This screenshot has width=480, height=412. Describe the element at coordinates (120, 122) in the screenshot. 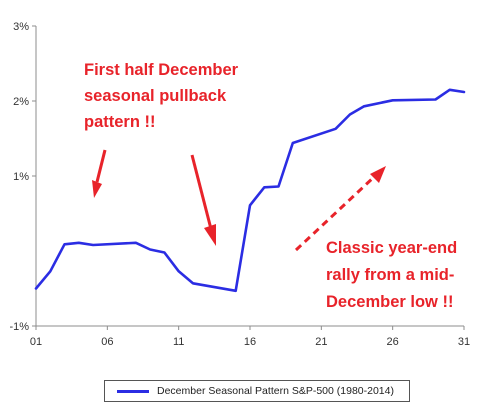

I see `annotation-pullback-line-3: pattern !!` at that location.